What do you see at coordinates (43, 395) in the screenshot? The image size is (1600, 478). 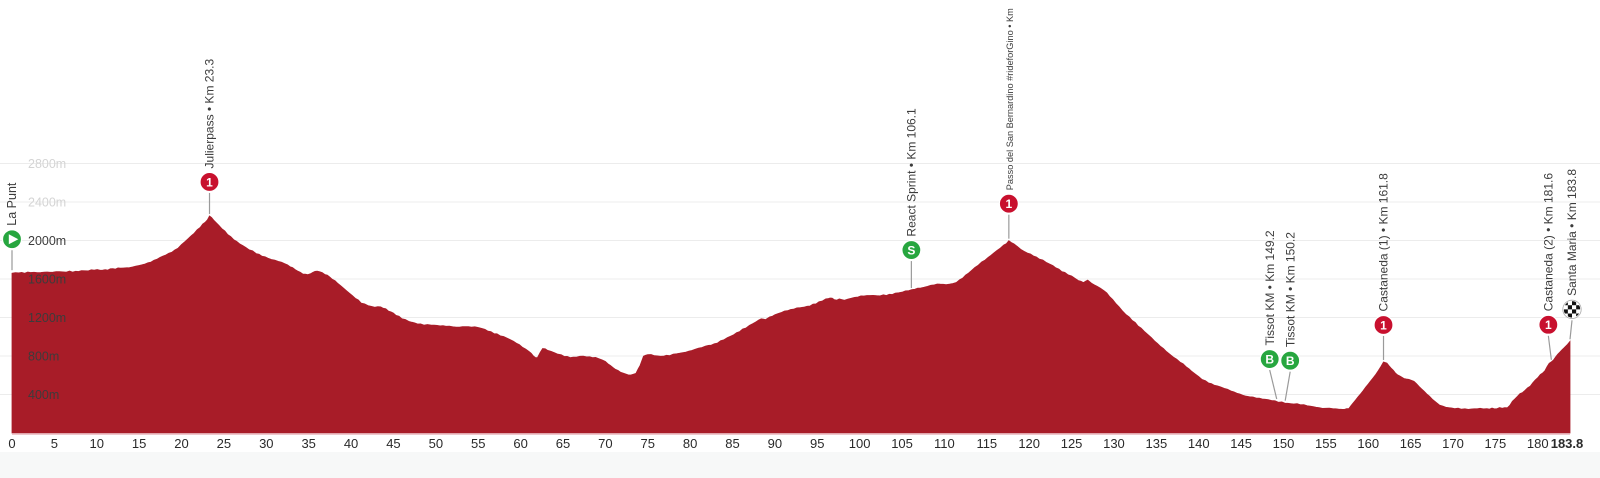 I see `y-tick-label-400m: 400m` at bounding box center [43, 395].